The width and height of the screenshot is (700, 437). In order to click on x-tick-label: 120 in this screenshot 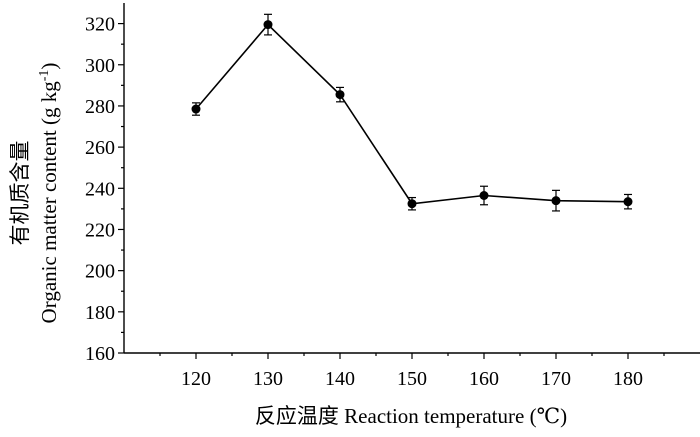, I will do `click(196, 379)`.